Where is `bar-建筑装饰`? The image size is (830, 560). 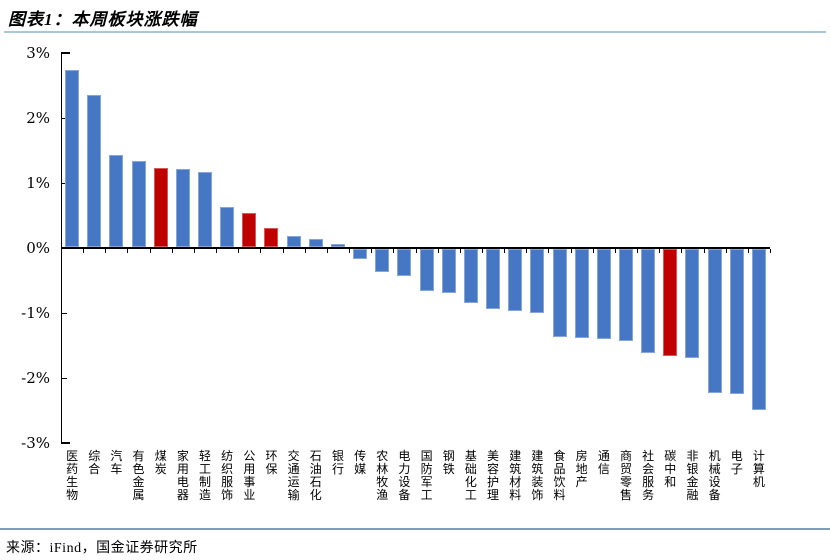 bar-建筑装饰 is located at coordinates (537, 281).